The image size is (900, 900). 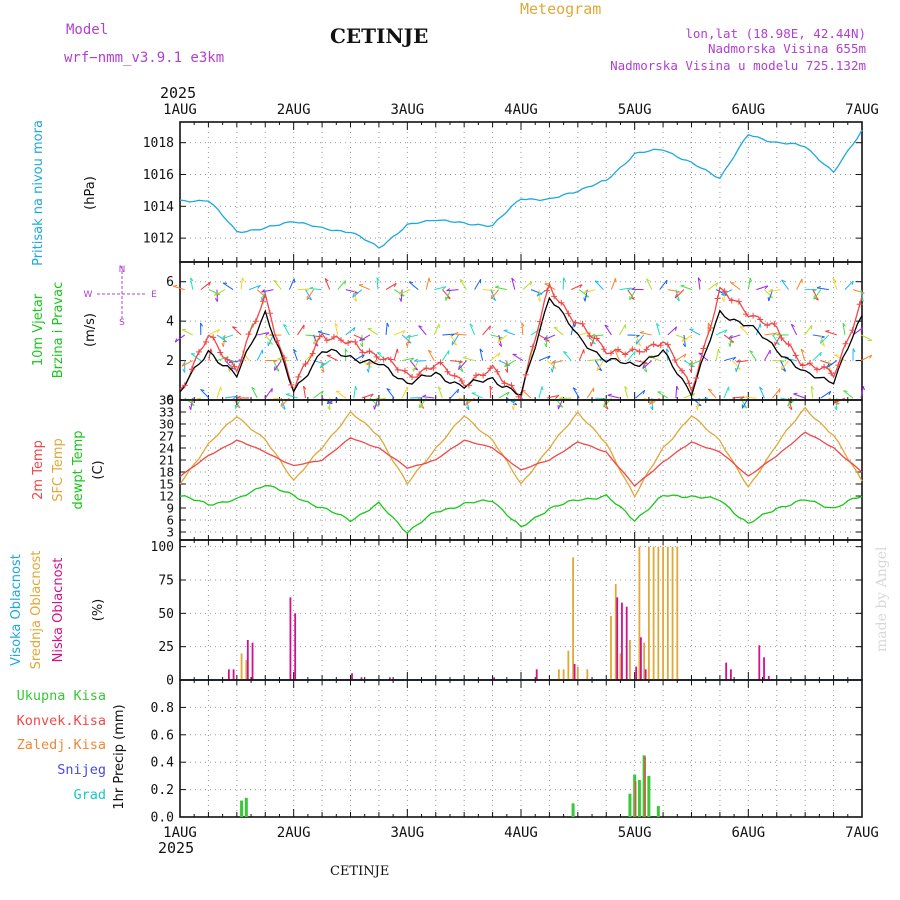 I want to click on y-tick-label: 0, so click(x=170, y=401).